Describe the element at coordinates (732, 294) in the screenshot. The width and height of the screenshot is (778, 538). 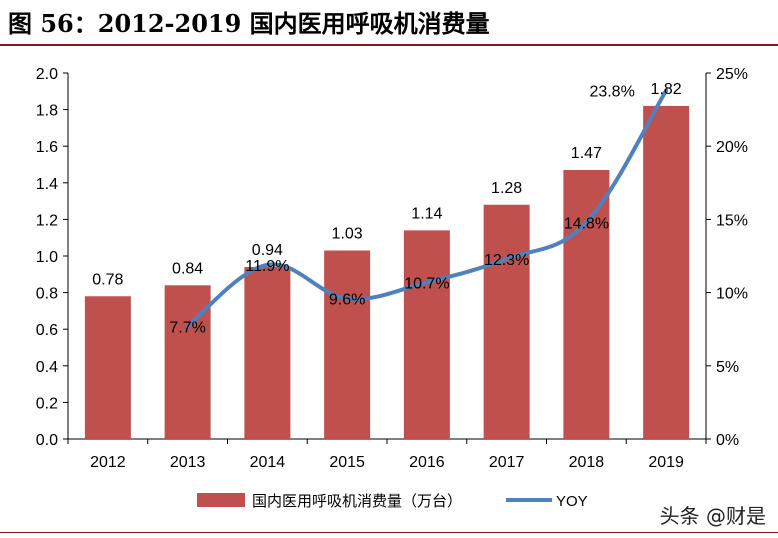
I see `y2-tick-label: 10%` at that location.